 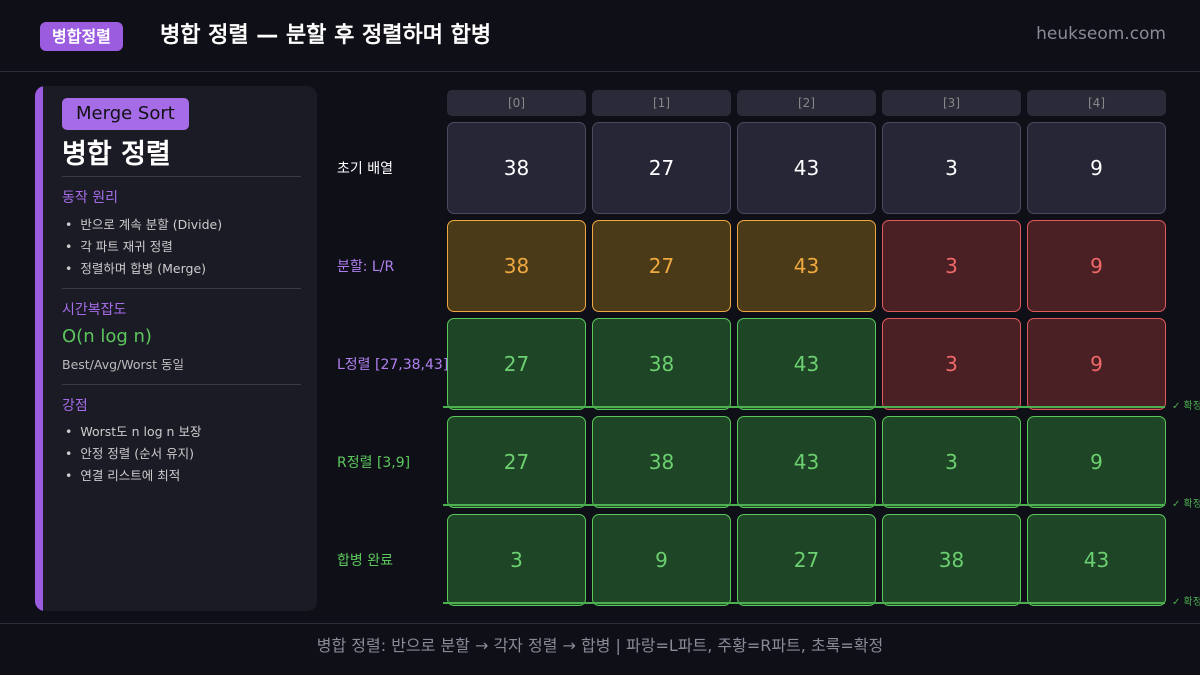 I want to click on index-header: [4], so click(x=1096, y=103).